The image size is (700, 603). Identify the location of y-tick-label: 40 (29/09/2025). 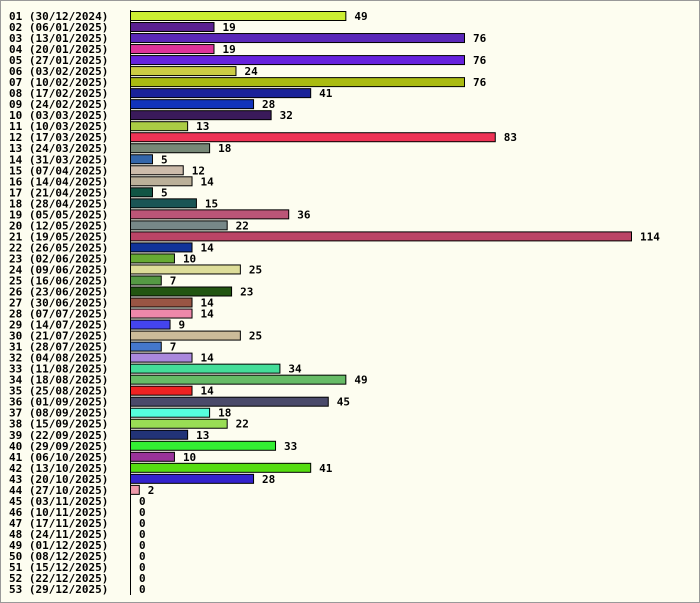
(58, 446).